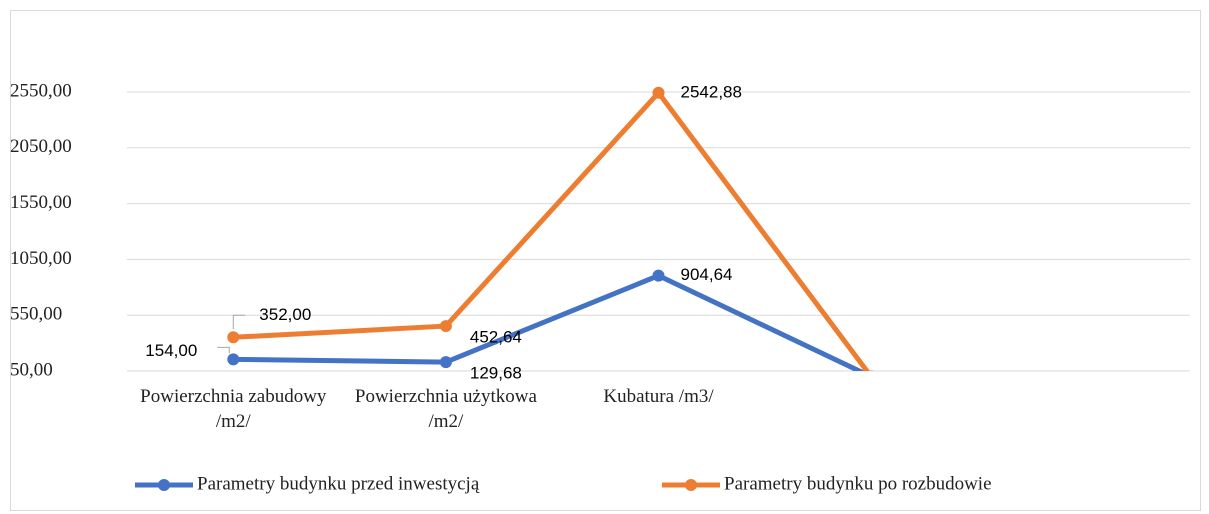 This screenshot has height=514, width=1209. Describe the element at coordinates (285, 314) in the screenshot. I see `value-label: 352,00` at that location.